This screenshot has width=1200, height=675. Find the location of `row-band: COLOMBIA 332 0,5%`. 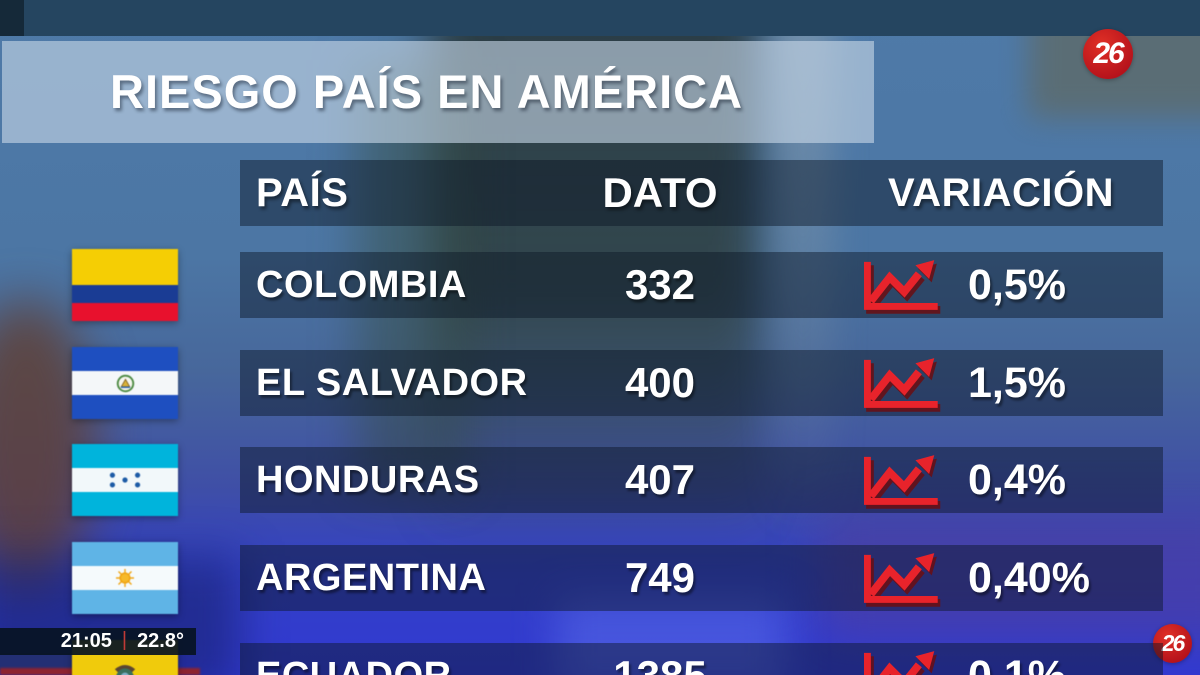

row-band: COLOMBIA 332 0,5% is located at coordinates (701, 285).